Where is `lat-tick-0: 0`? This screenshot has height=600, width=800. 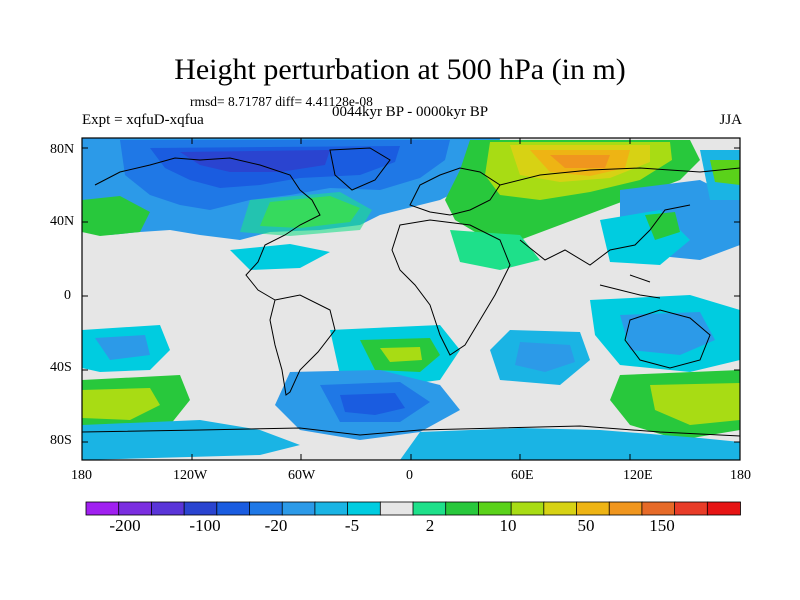 lat-tick-0: 0 is located at coordinates (67, 295).